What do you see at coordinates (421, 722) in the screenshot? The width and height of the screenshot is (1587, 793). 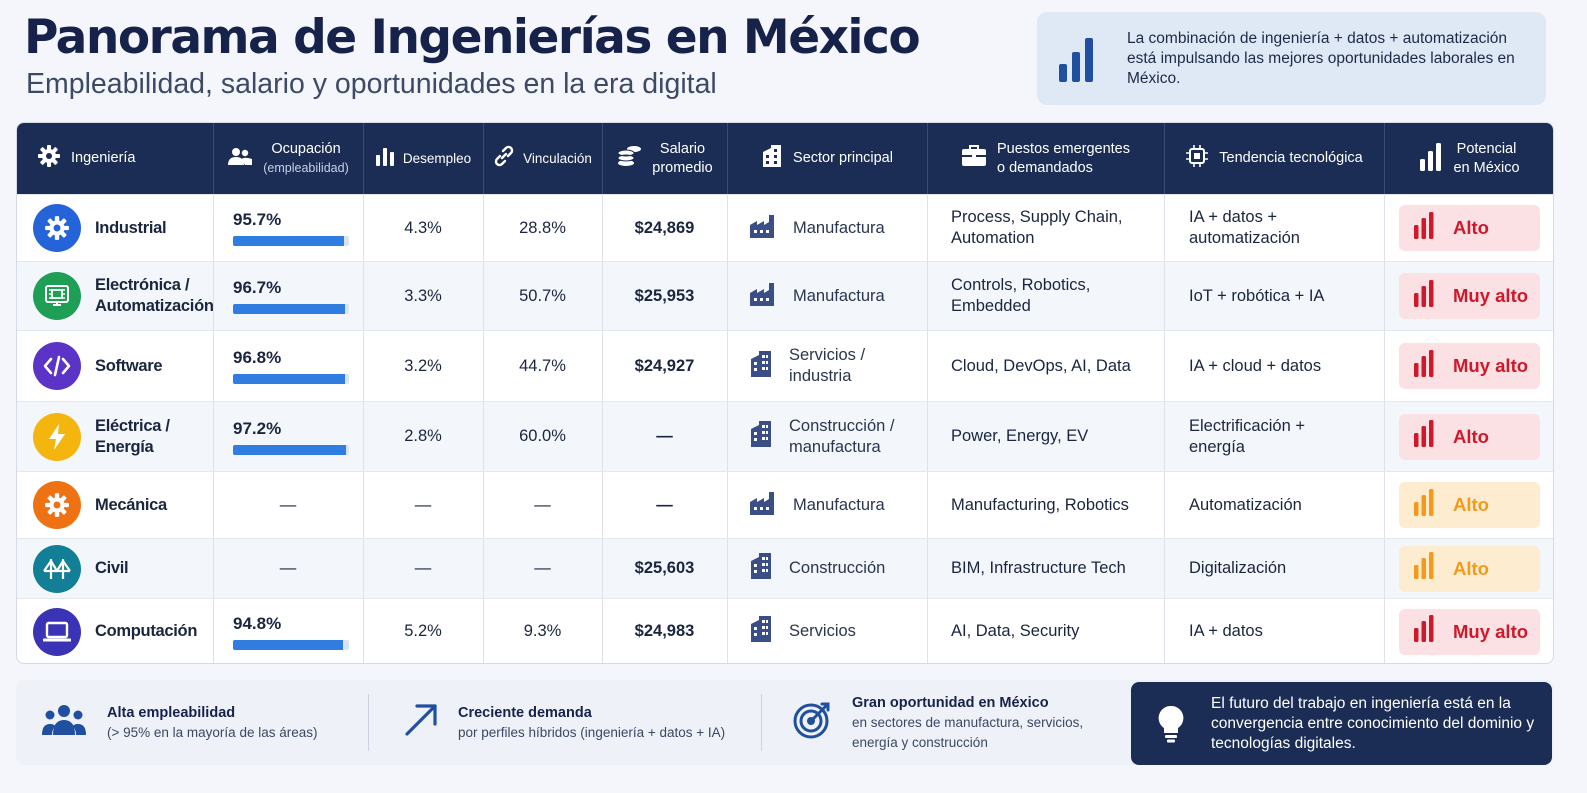 I see `trend-arrow-icon` at bounding box center [421, 722].